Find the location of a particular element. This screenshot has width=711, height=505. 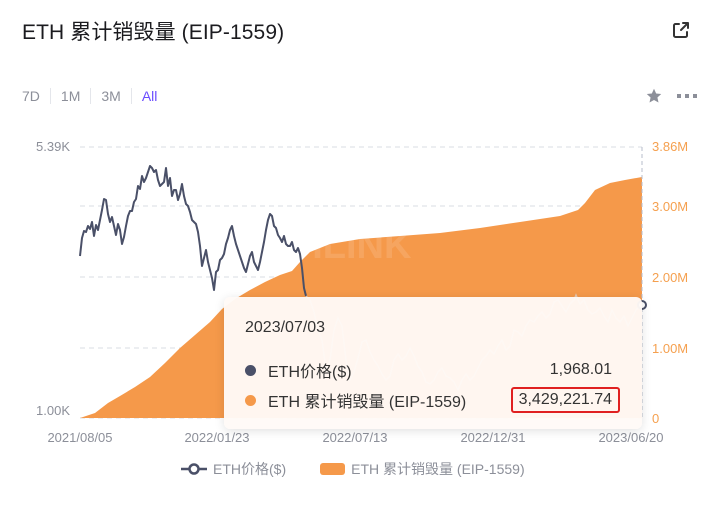

right-axis-tick: 2.00M is located at coordinates (670, 277).